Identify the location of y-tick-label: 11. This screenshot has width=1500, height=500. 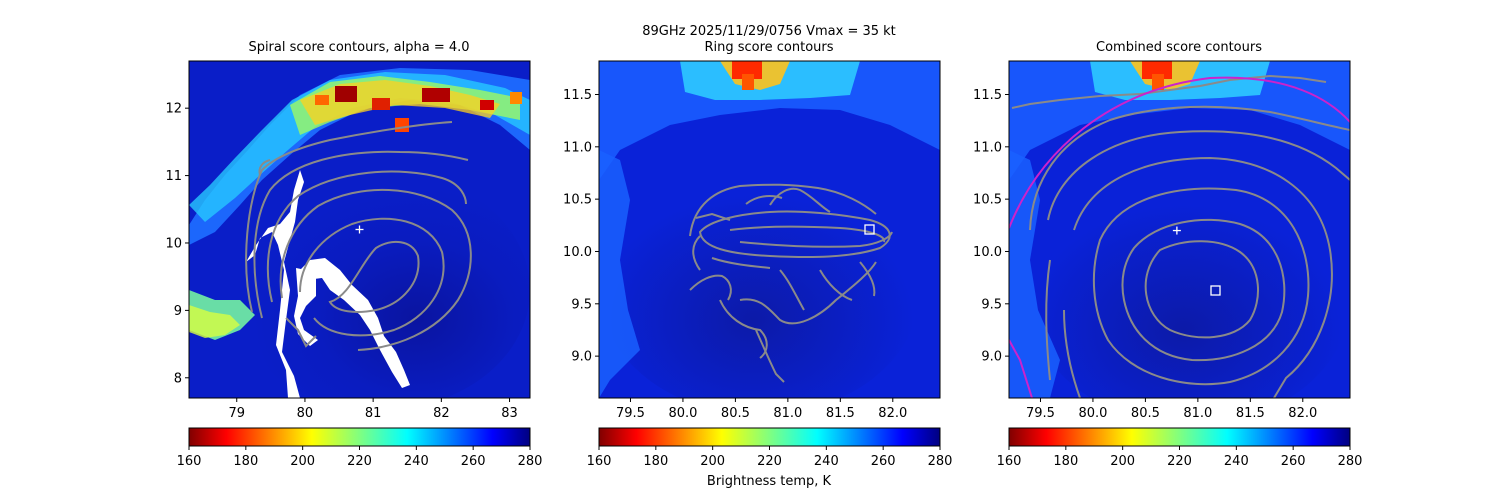
(173, 176).